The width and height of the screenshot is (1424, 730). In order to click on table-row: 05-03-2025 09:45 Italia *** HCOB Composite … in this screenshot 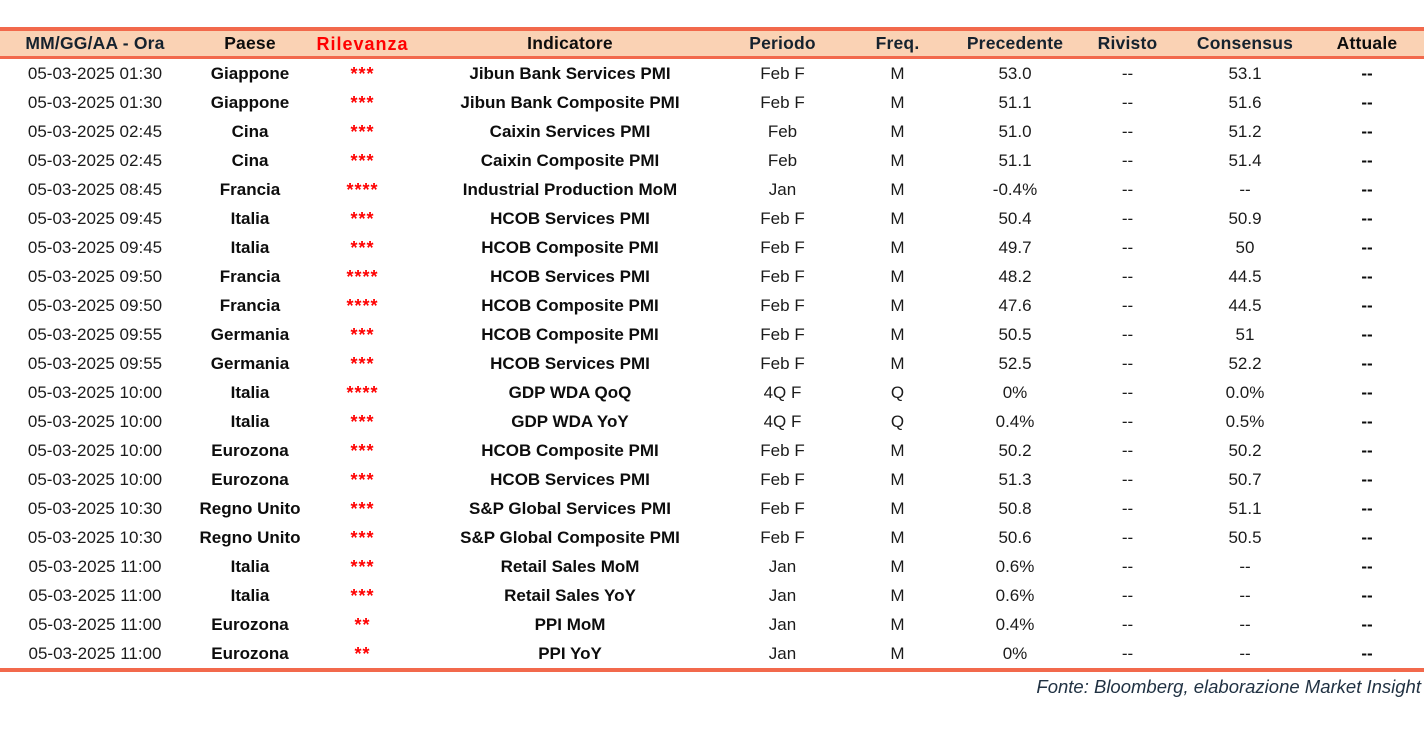, I will do `click(712, 247)`.